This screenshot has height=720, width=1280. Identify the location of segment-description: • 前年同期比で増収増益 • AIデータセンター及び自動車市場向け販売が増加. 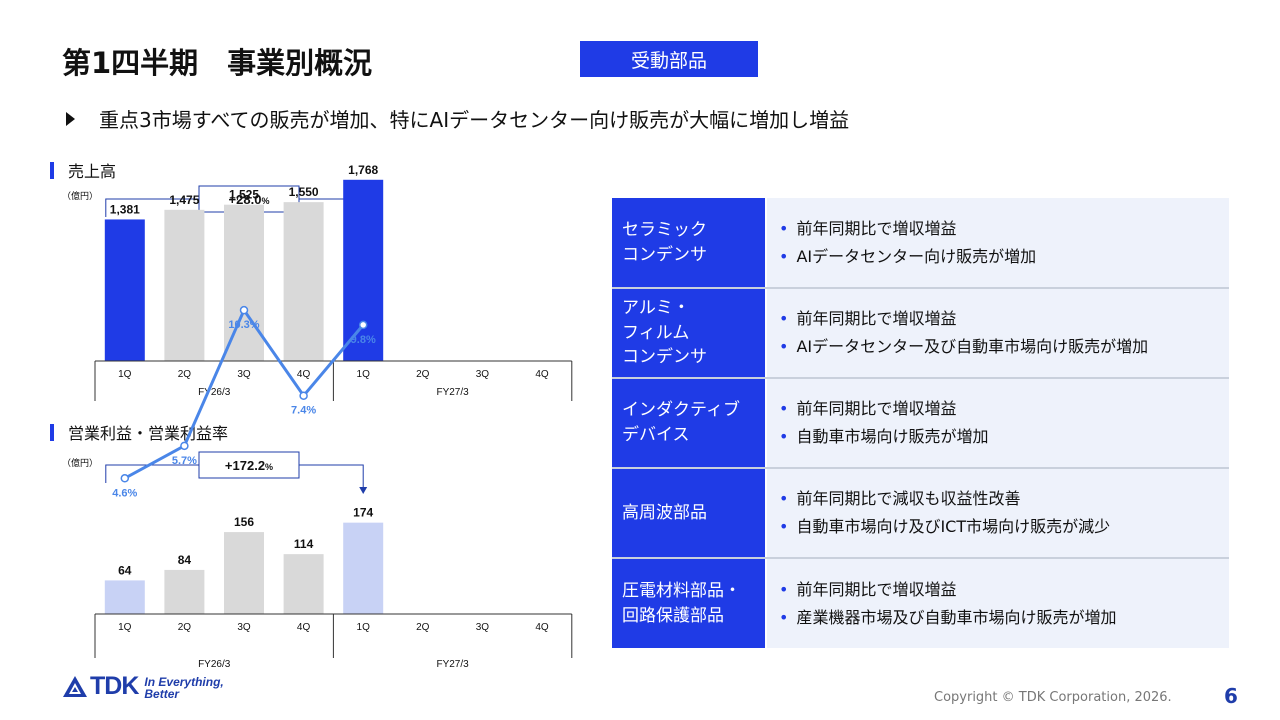
(997, 333).